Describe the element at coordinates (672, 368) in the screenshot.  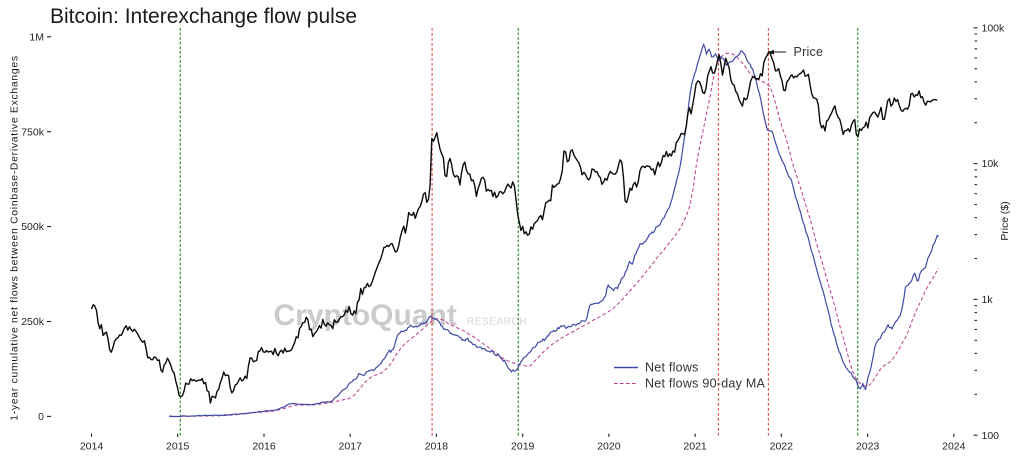
I see `svg-text: Net flows` at that location.